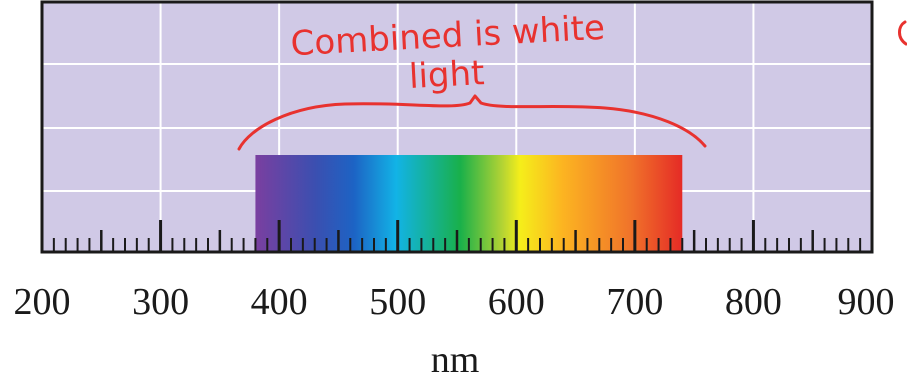 The width and height of the screenshot is (907, 384). I want to click on axis-unit-label: nm, so click(455, 360).